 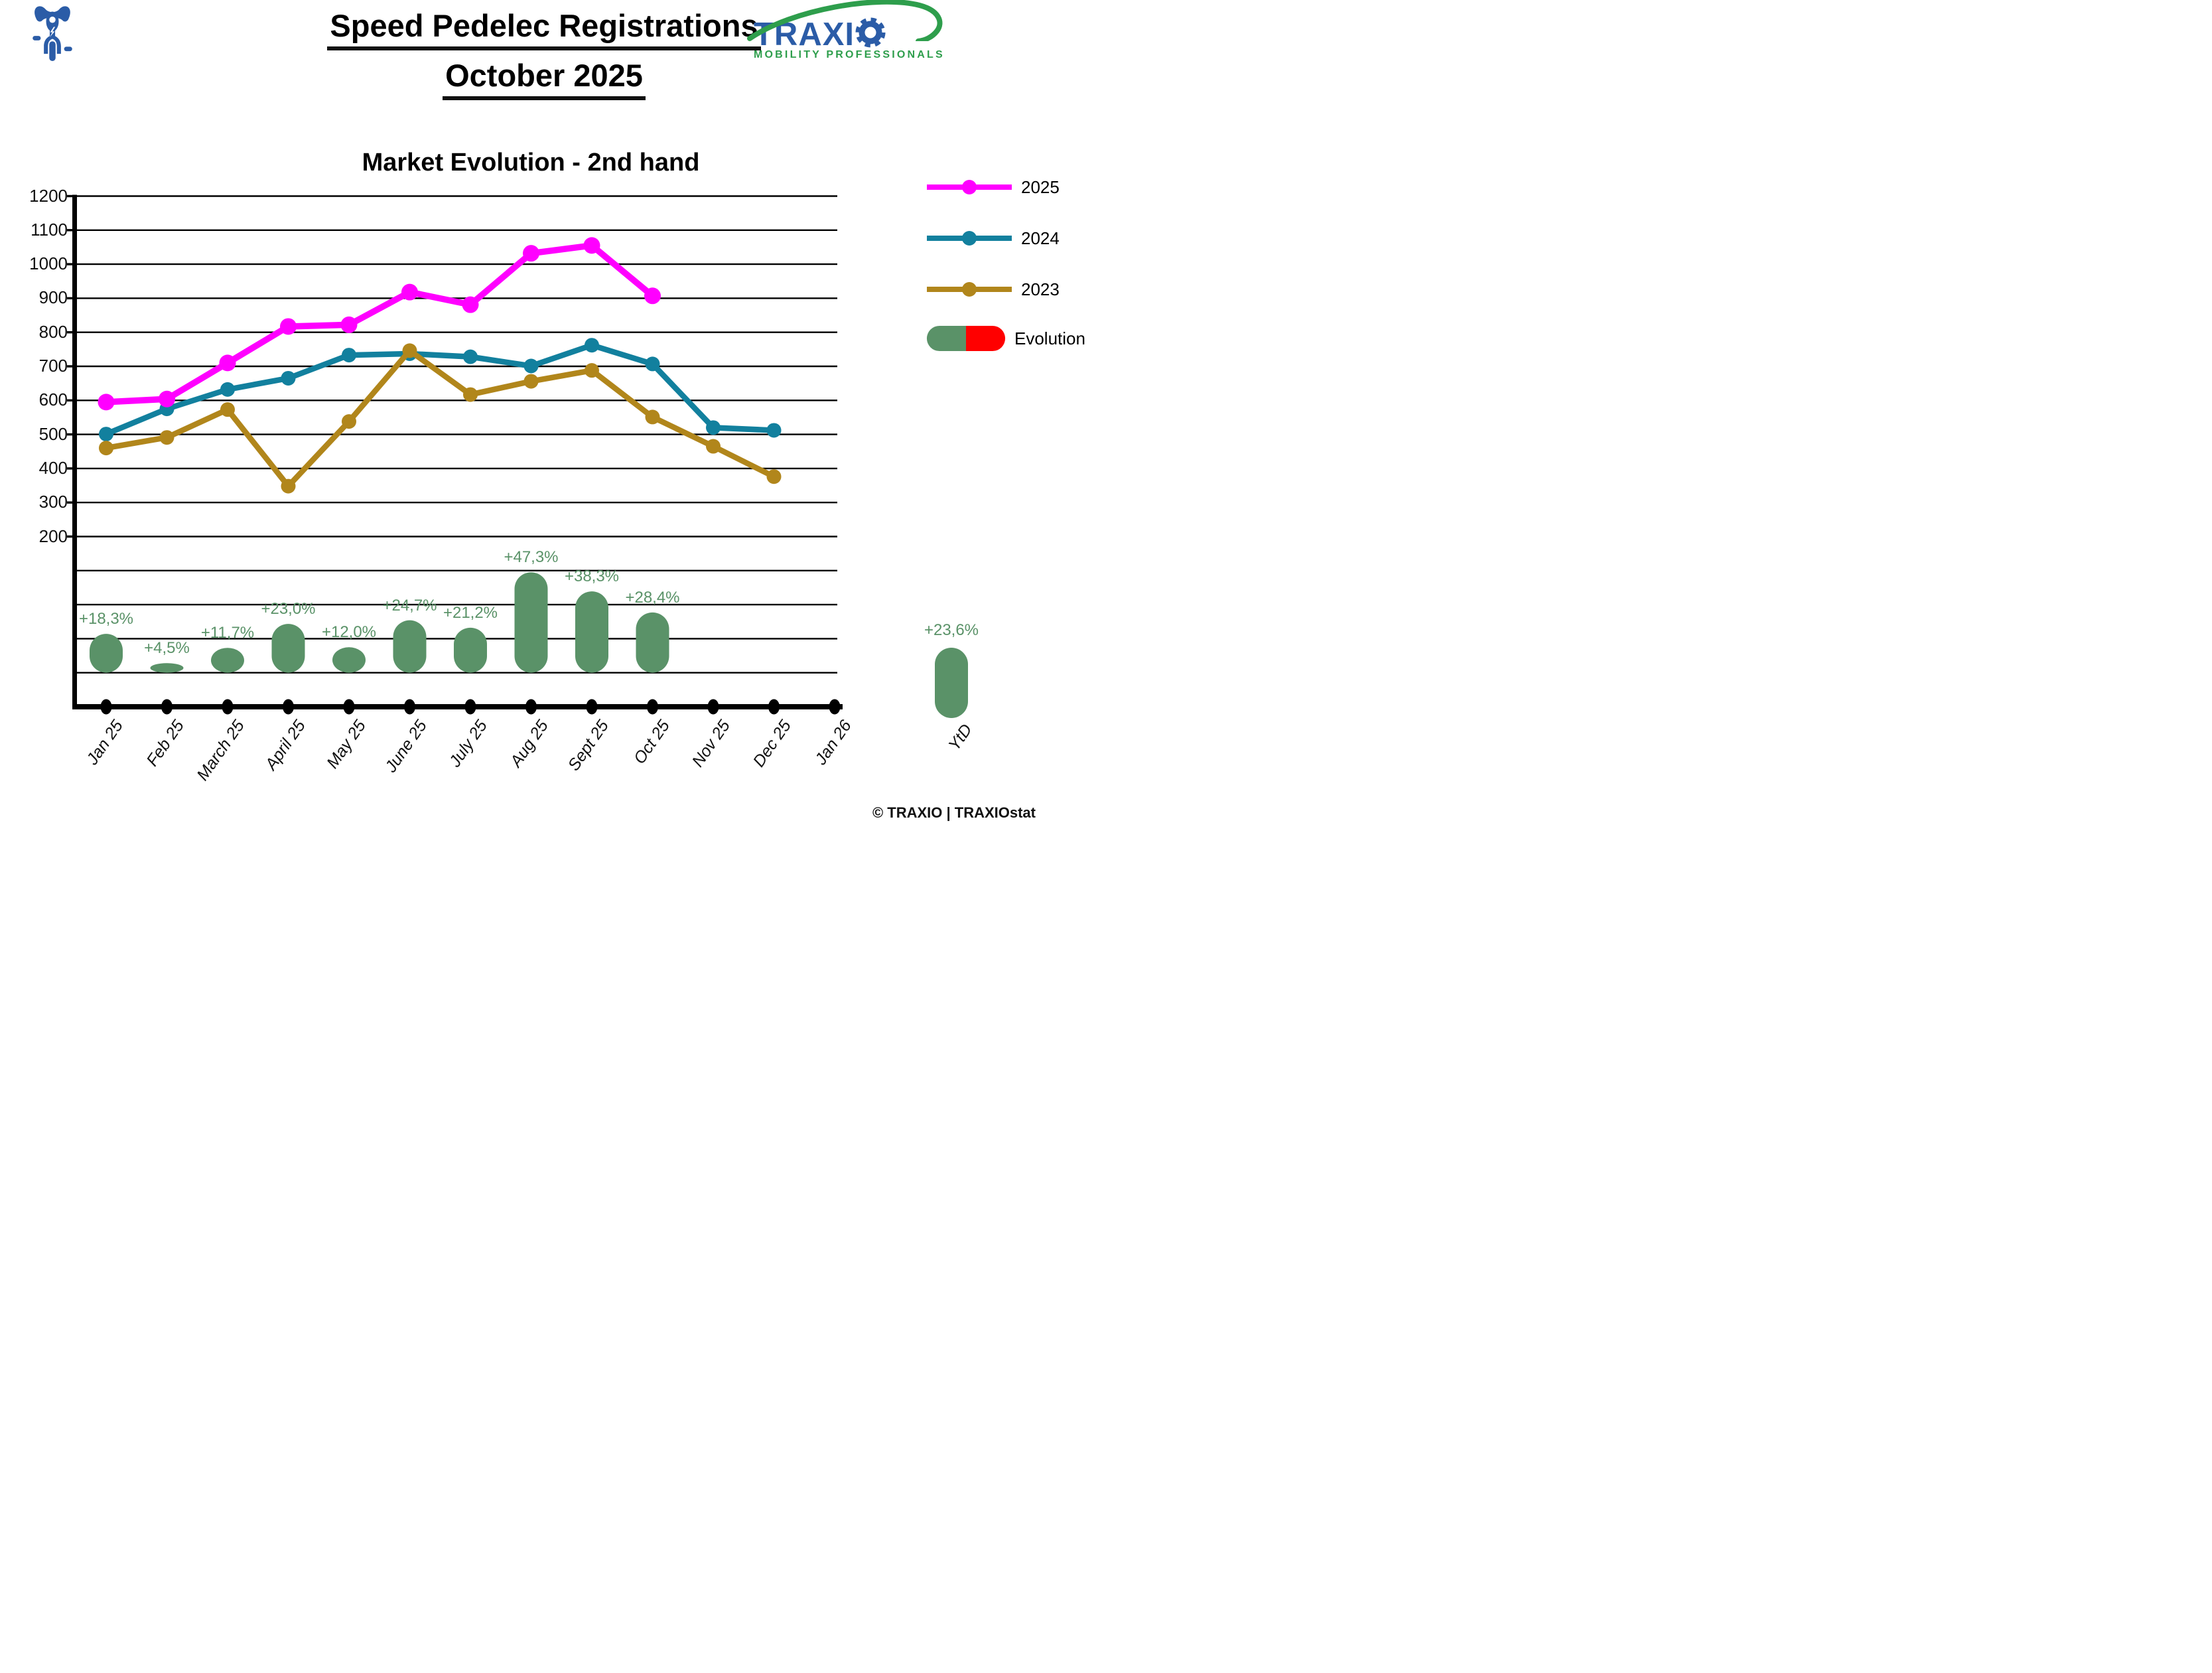 I want to click on chart-title: Market Evolution - 2nd hand, so click(x=531, y=163).